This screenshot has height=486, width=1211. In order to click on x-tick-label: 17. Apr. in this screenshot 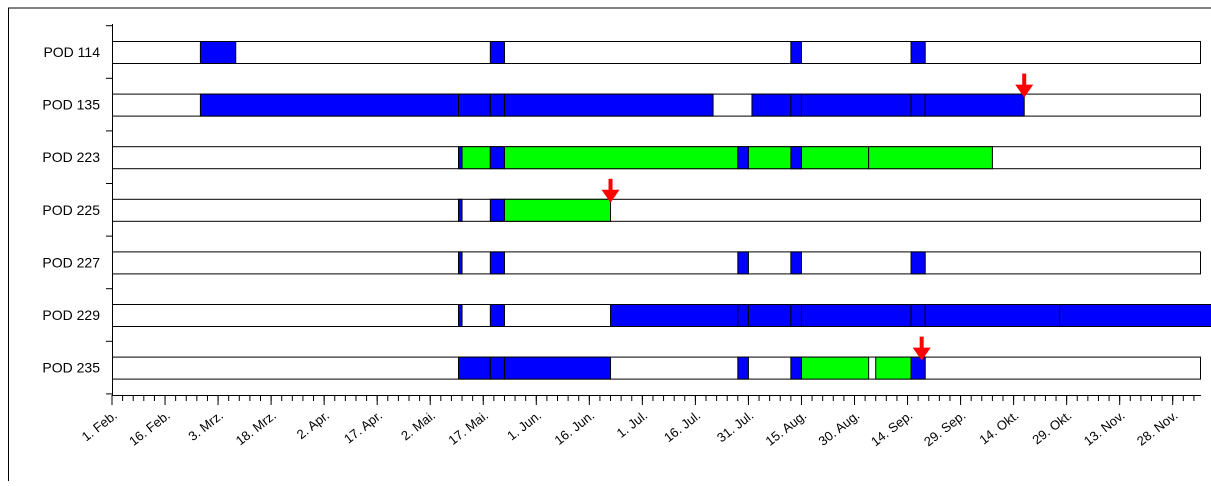, I will do `click(363, 427)`.